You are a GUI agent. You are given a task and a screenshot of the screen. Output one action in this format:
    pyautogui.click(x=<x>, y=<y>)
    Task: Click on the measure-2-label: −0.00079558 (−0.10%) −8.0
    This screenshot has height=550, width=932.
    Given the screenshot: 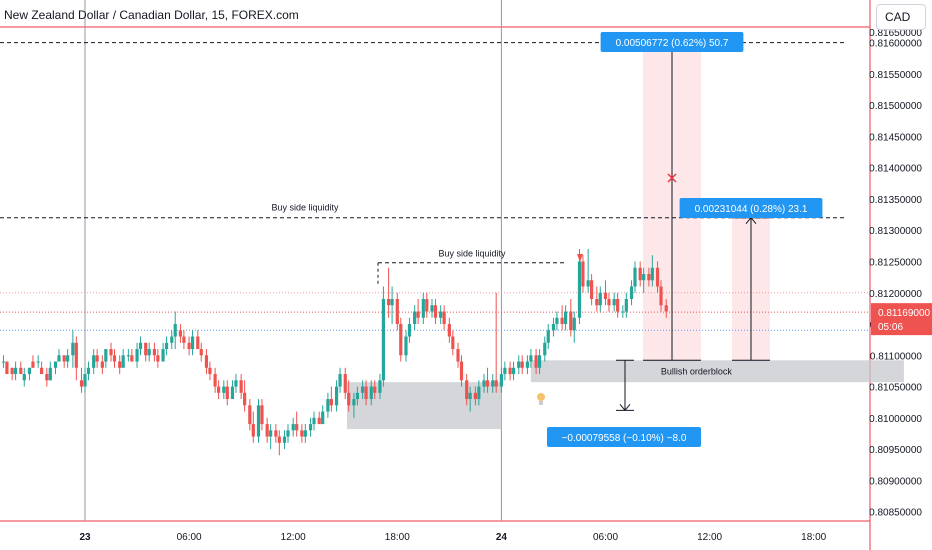 What is the action you would take?
    pyautogui.click(x=624, y=438)
    